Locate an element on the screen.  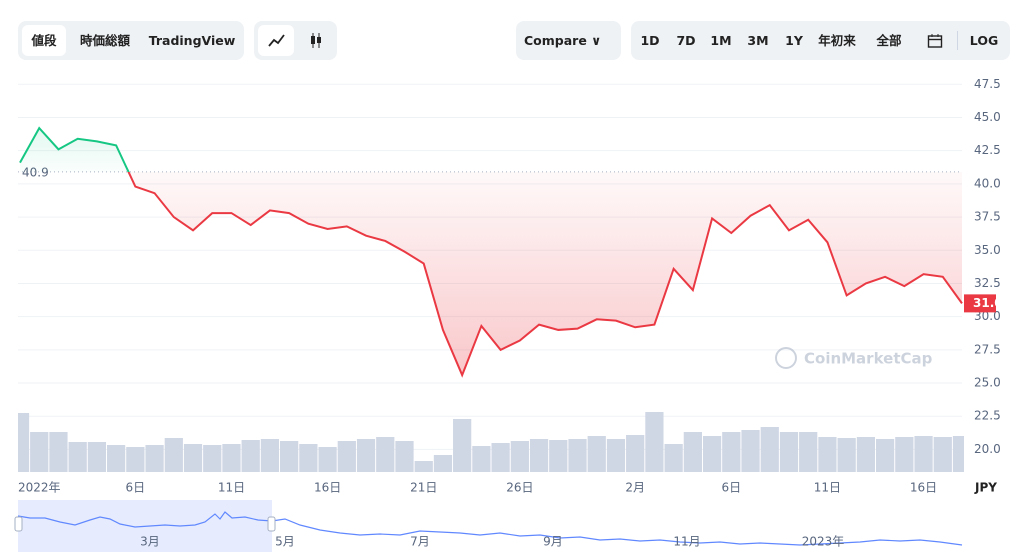
navigator-label: 3月 is located at coordinates (150, 542).